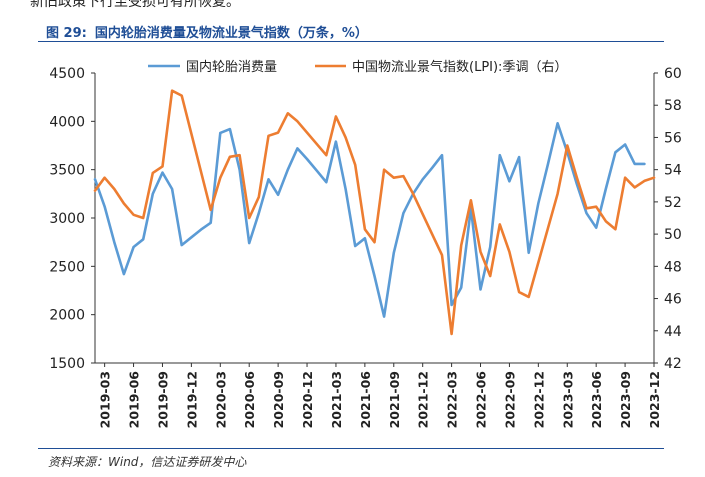 The height and width of the screenshot is (477, 705). I want to click on x-tick-label: 2021-03, so click(336, 399).